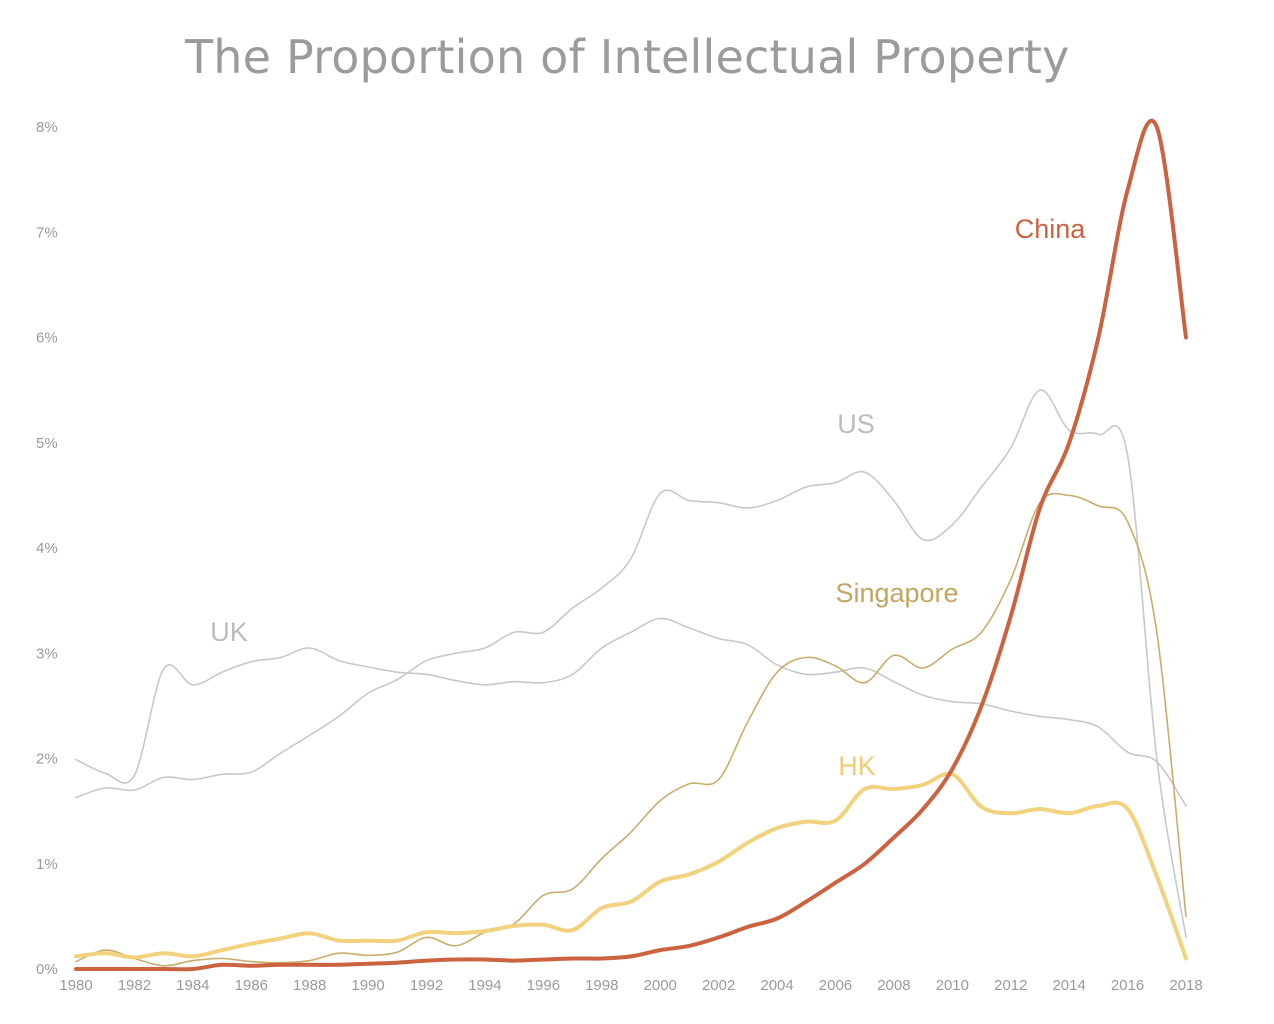 The width and height of the screenshot is (1274, 1024). Describe the element at coordinates (952, 985) in the screenshot. I see `x-tick-label: 2010` at that location.